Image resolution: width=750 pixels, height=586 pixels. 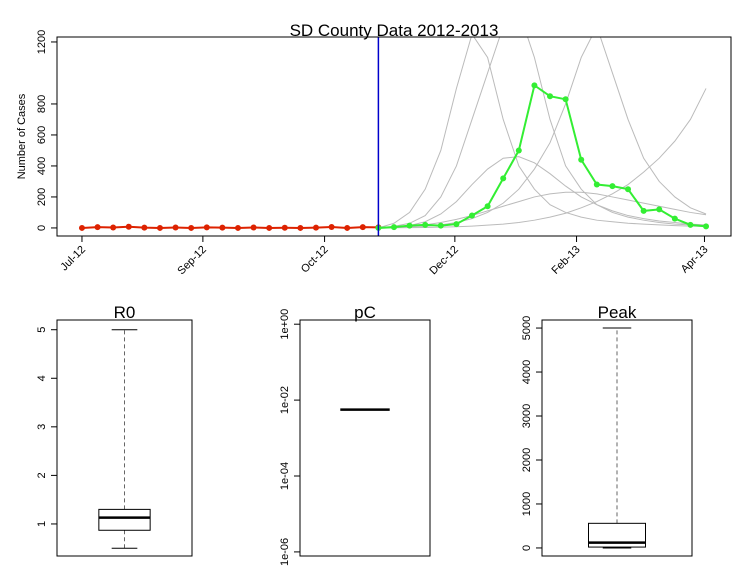 I want to click on y-tick-label: 1e-02, so click(x=285, y=400).